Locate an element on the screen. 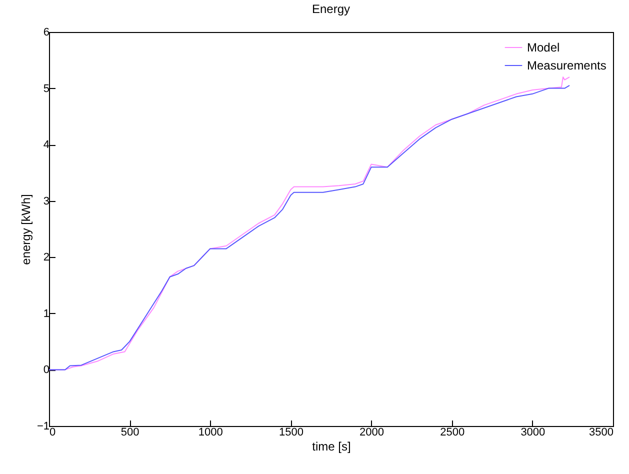 Image resolution: width=629 pixels, height=474 pixels. x-tick-label: 3000 is located at coordinates (533, 432).